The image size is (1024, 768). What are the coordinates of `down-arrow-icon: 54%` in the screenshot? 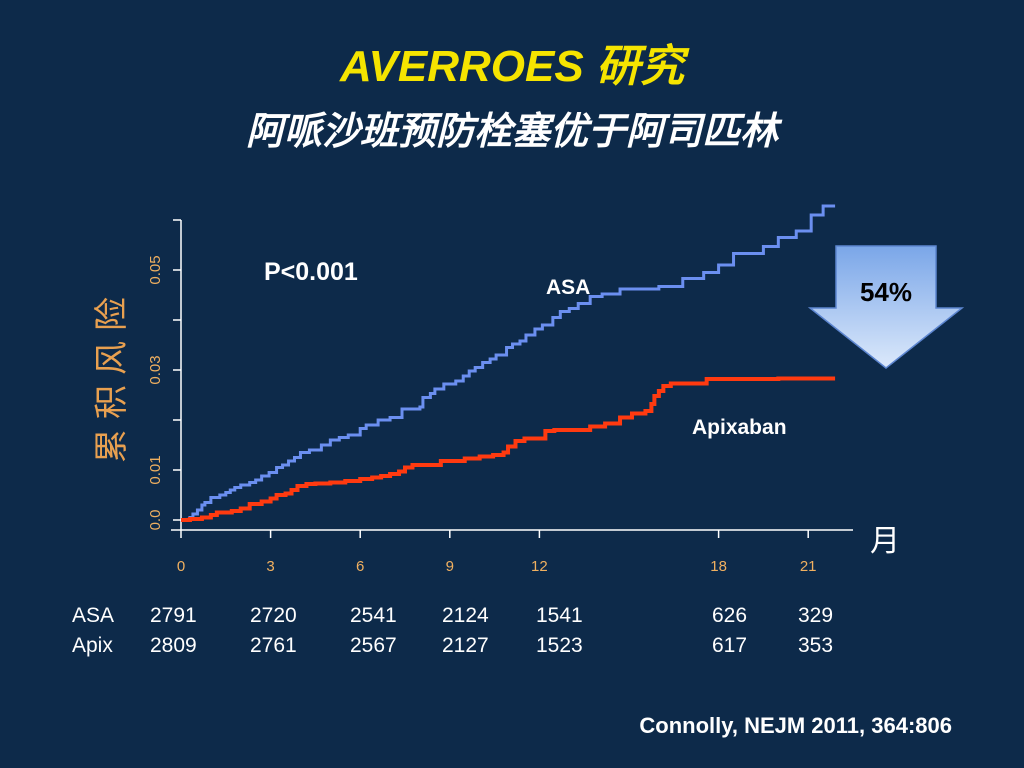 It's located at (886, 307).